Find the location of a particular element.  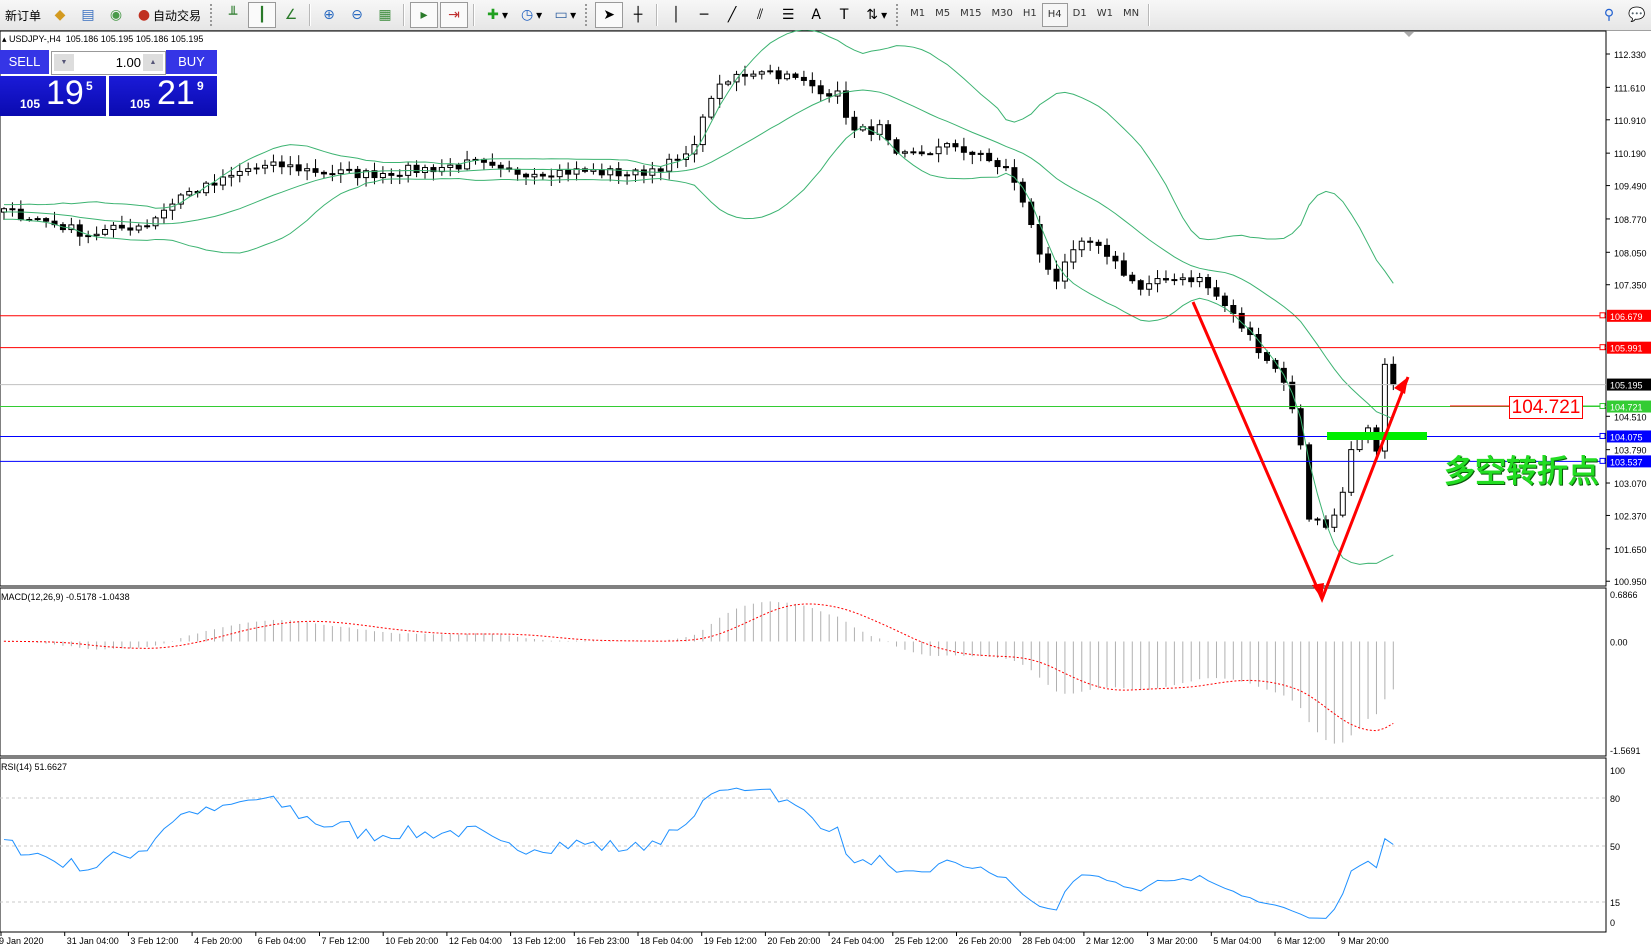

chart-shift-icon: ⇥ is located at coordinates (454, 15).